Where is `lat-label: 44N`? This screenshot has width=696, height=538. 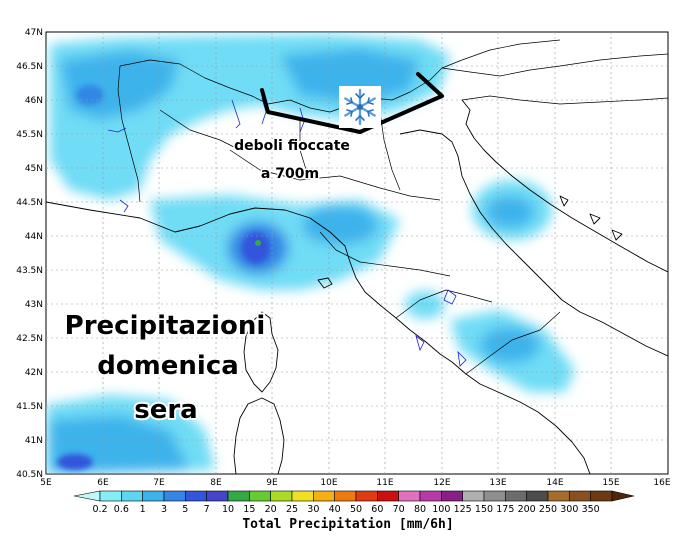 lat-label: 44N is located at coordinates (34, 237).